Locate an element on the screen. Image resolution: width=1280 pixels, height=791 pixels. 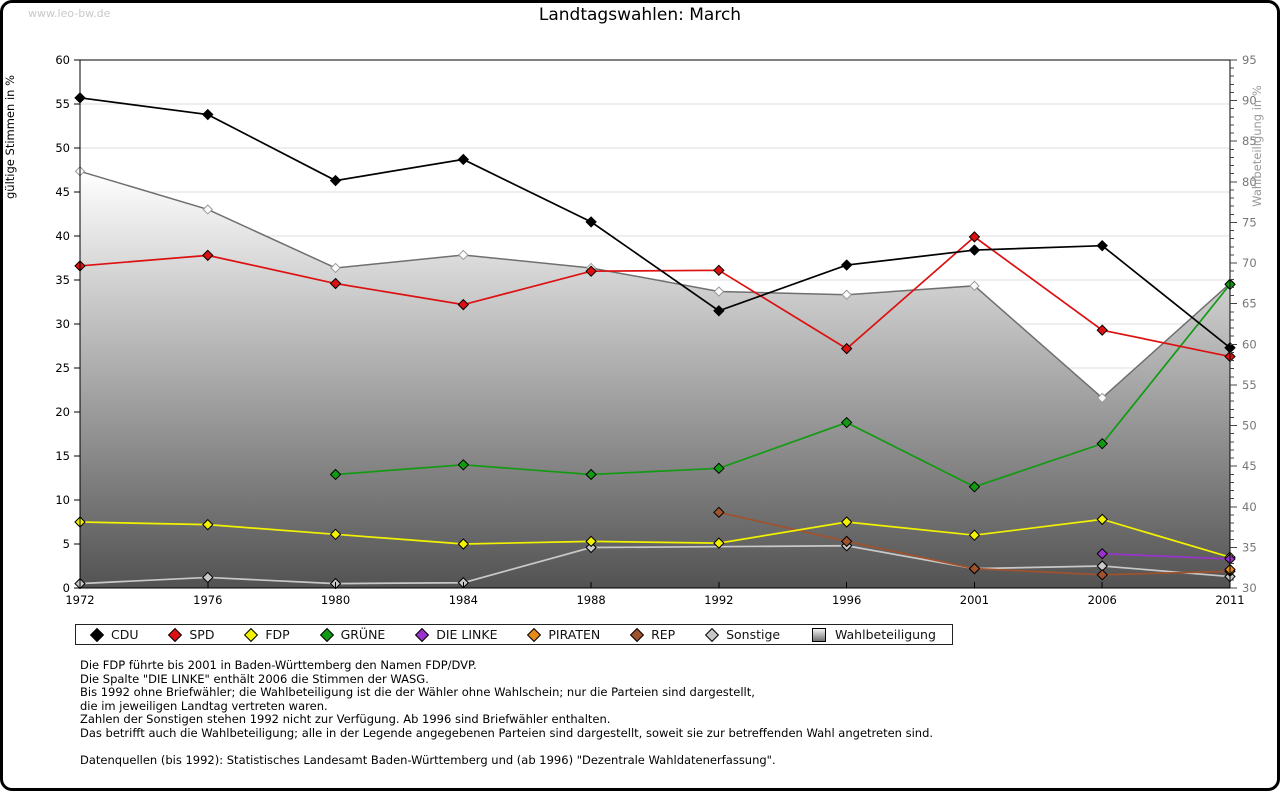
left-axis-tick-label: 25 is located at coordinates (62, 368).